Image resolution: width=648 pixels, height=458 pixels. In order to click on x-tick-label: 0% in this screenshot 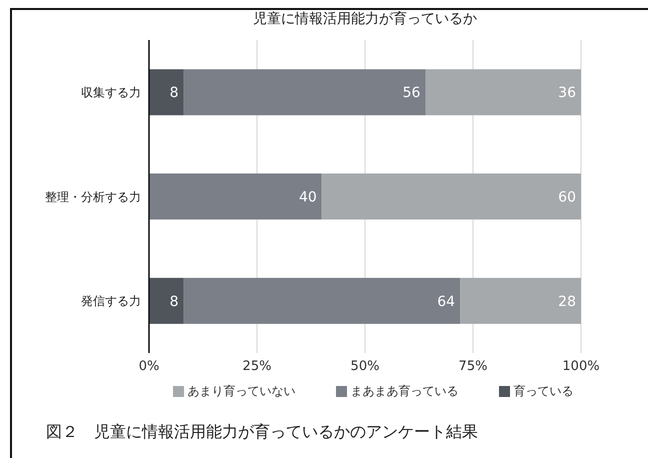, I will do `click(149, 366)`.